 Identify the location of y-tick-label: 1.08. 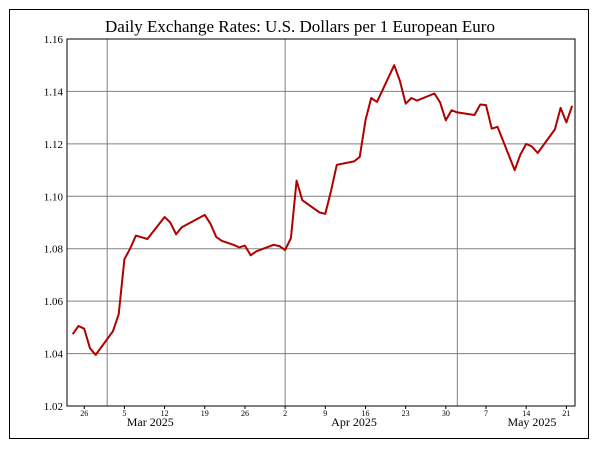
(54, 250).